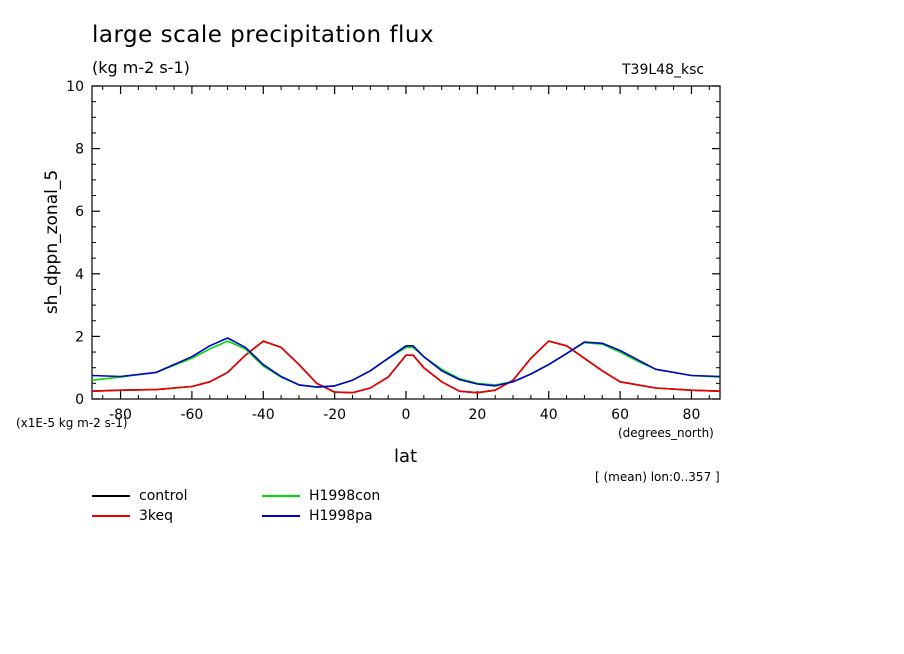  Describe the element at coordinates (692, 415) in the screenshot. I see `x-tick-label: 80` at that location.